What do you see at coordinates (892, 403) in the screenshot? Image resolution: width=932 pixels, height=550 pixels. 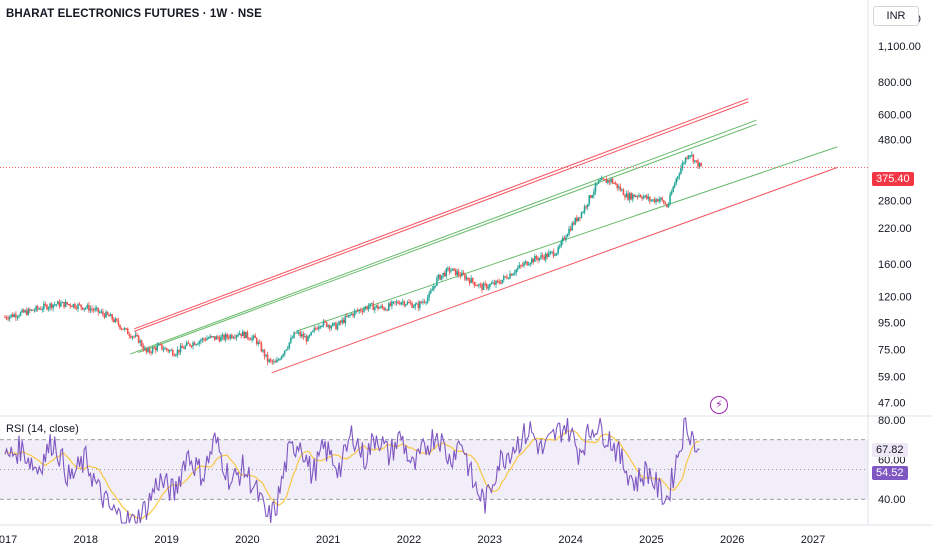 I see `price-tick-label: 47.00` at bounding box center [892, 403].